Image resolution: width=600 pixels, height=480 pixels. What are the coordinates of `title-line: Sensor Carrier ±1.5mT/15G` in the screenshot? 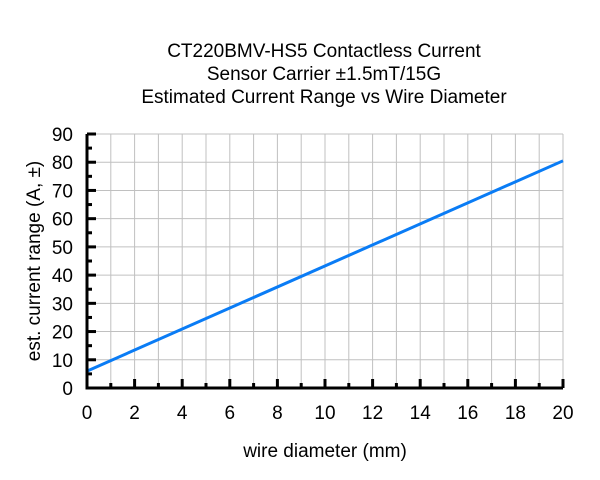 It's located at (324, 74).